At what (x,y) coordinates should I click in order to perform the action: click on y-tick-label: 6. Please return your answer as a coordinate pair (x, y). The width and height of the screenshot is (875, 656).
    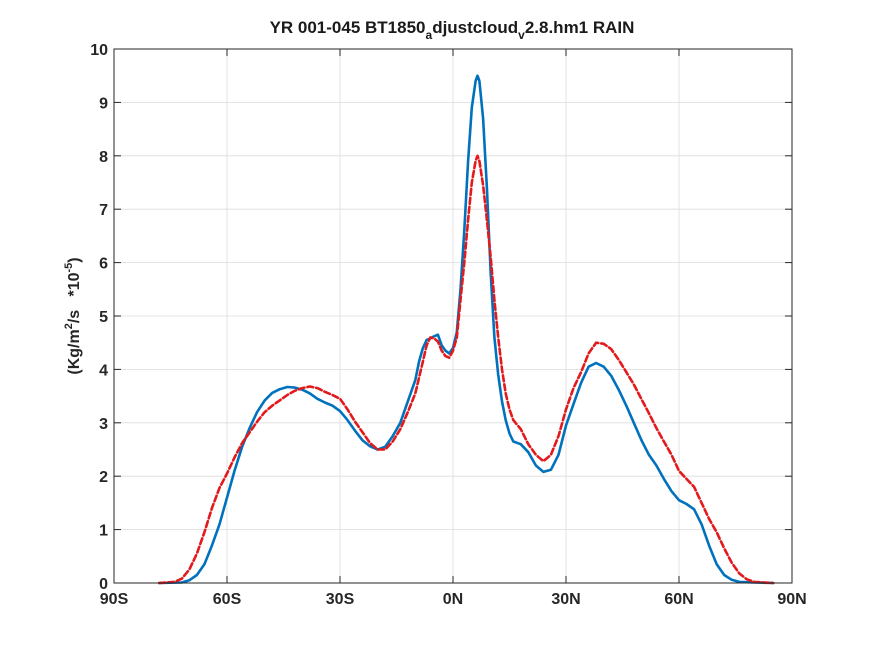
    Looking at the image, I should click on (103, 264).